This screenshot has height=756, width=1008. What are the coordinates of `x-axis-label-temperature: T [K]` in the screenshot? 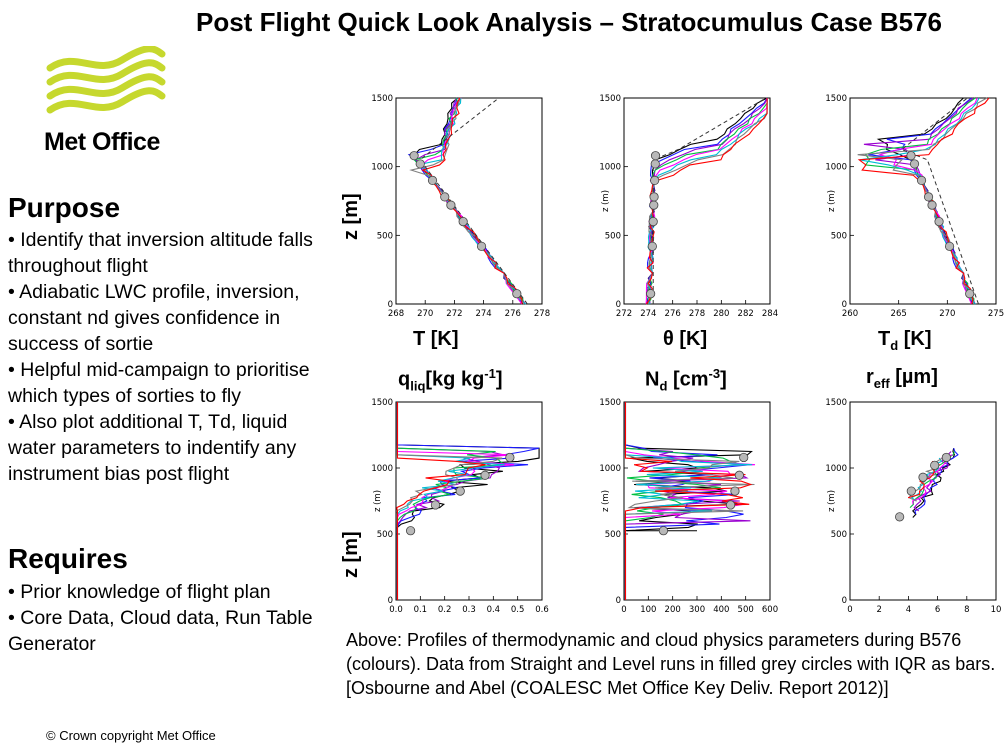 It's located at (436, 339).